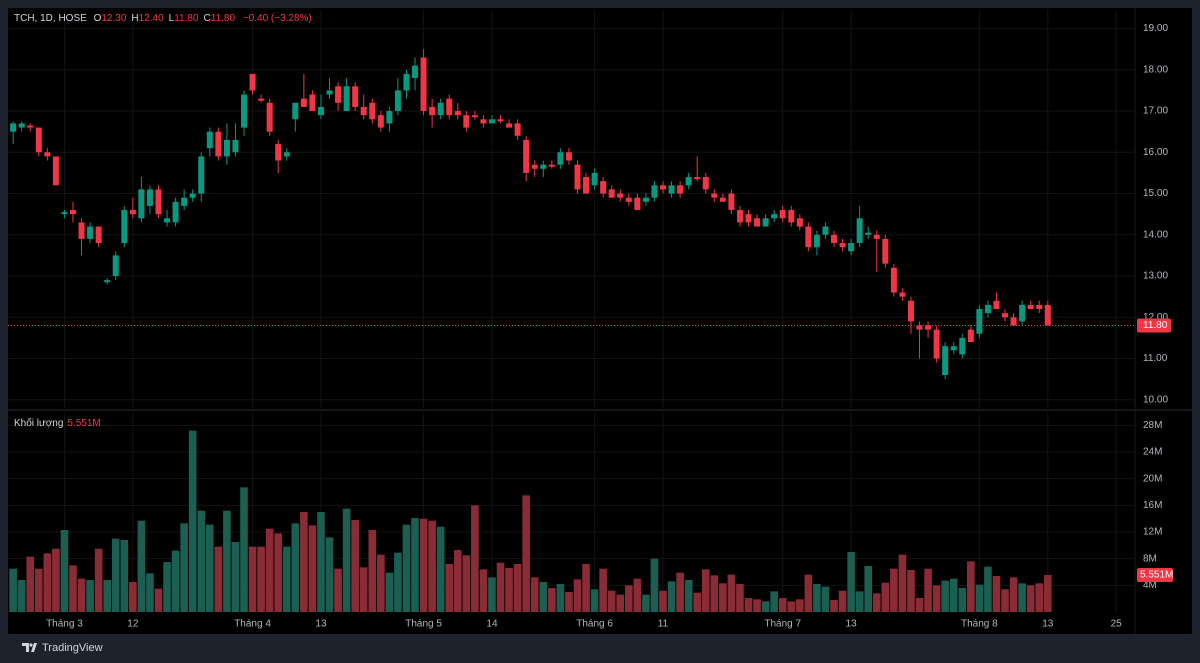 This screenshot has height=663, width=1200. What do you see at coordinates (1048, 624) in the screenshot?
I see `x-tick-label: 13` at bounding box center [1048, 624].